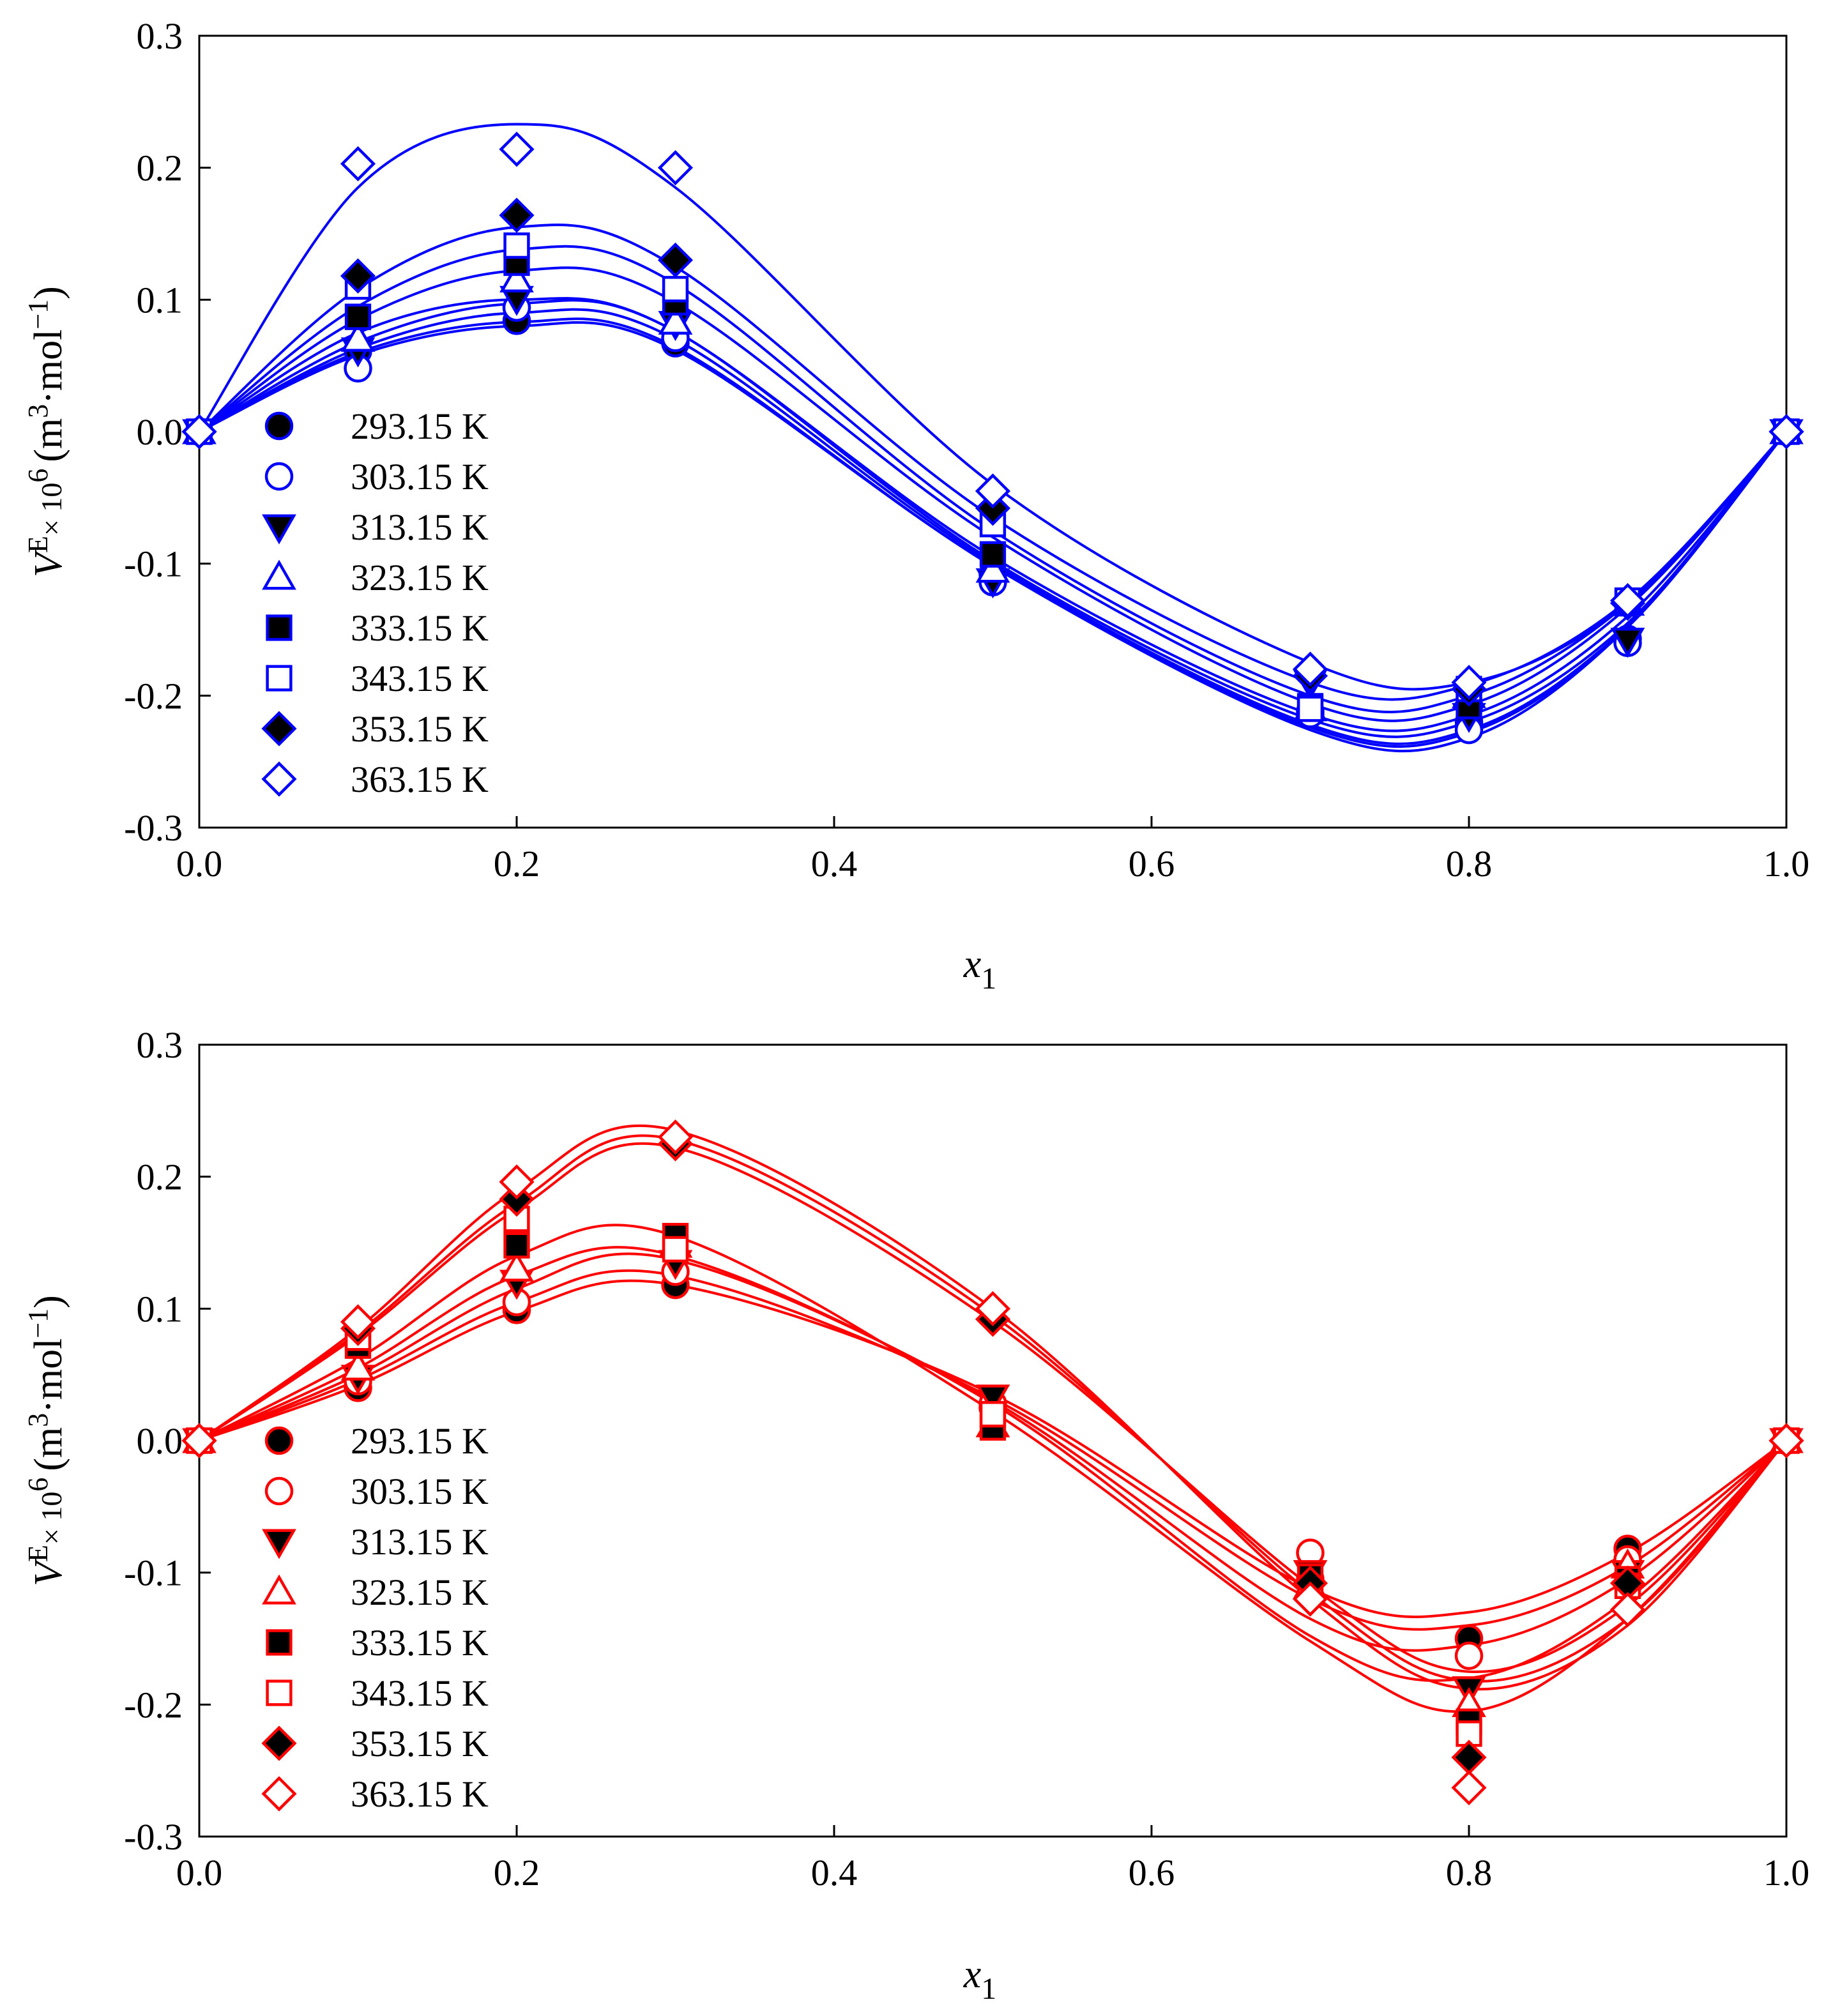 Image resolution: width=1833 pixels, height=2016 pixels. I want to click on x-tick-label: 0.2, so click(517, 863).